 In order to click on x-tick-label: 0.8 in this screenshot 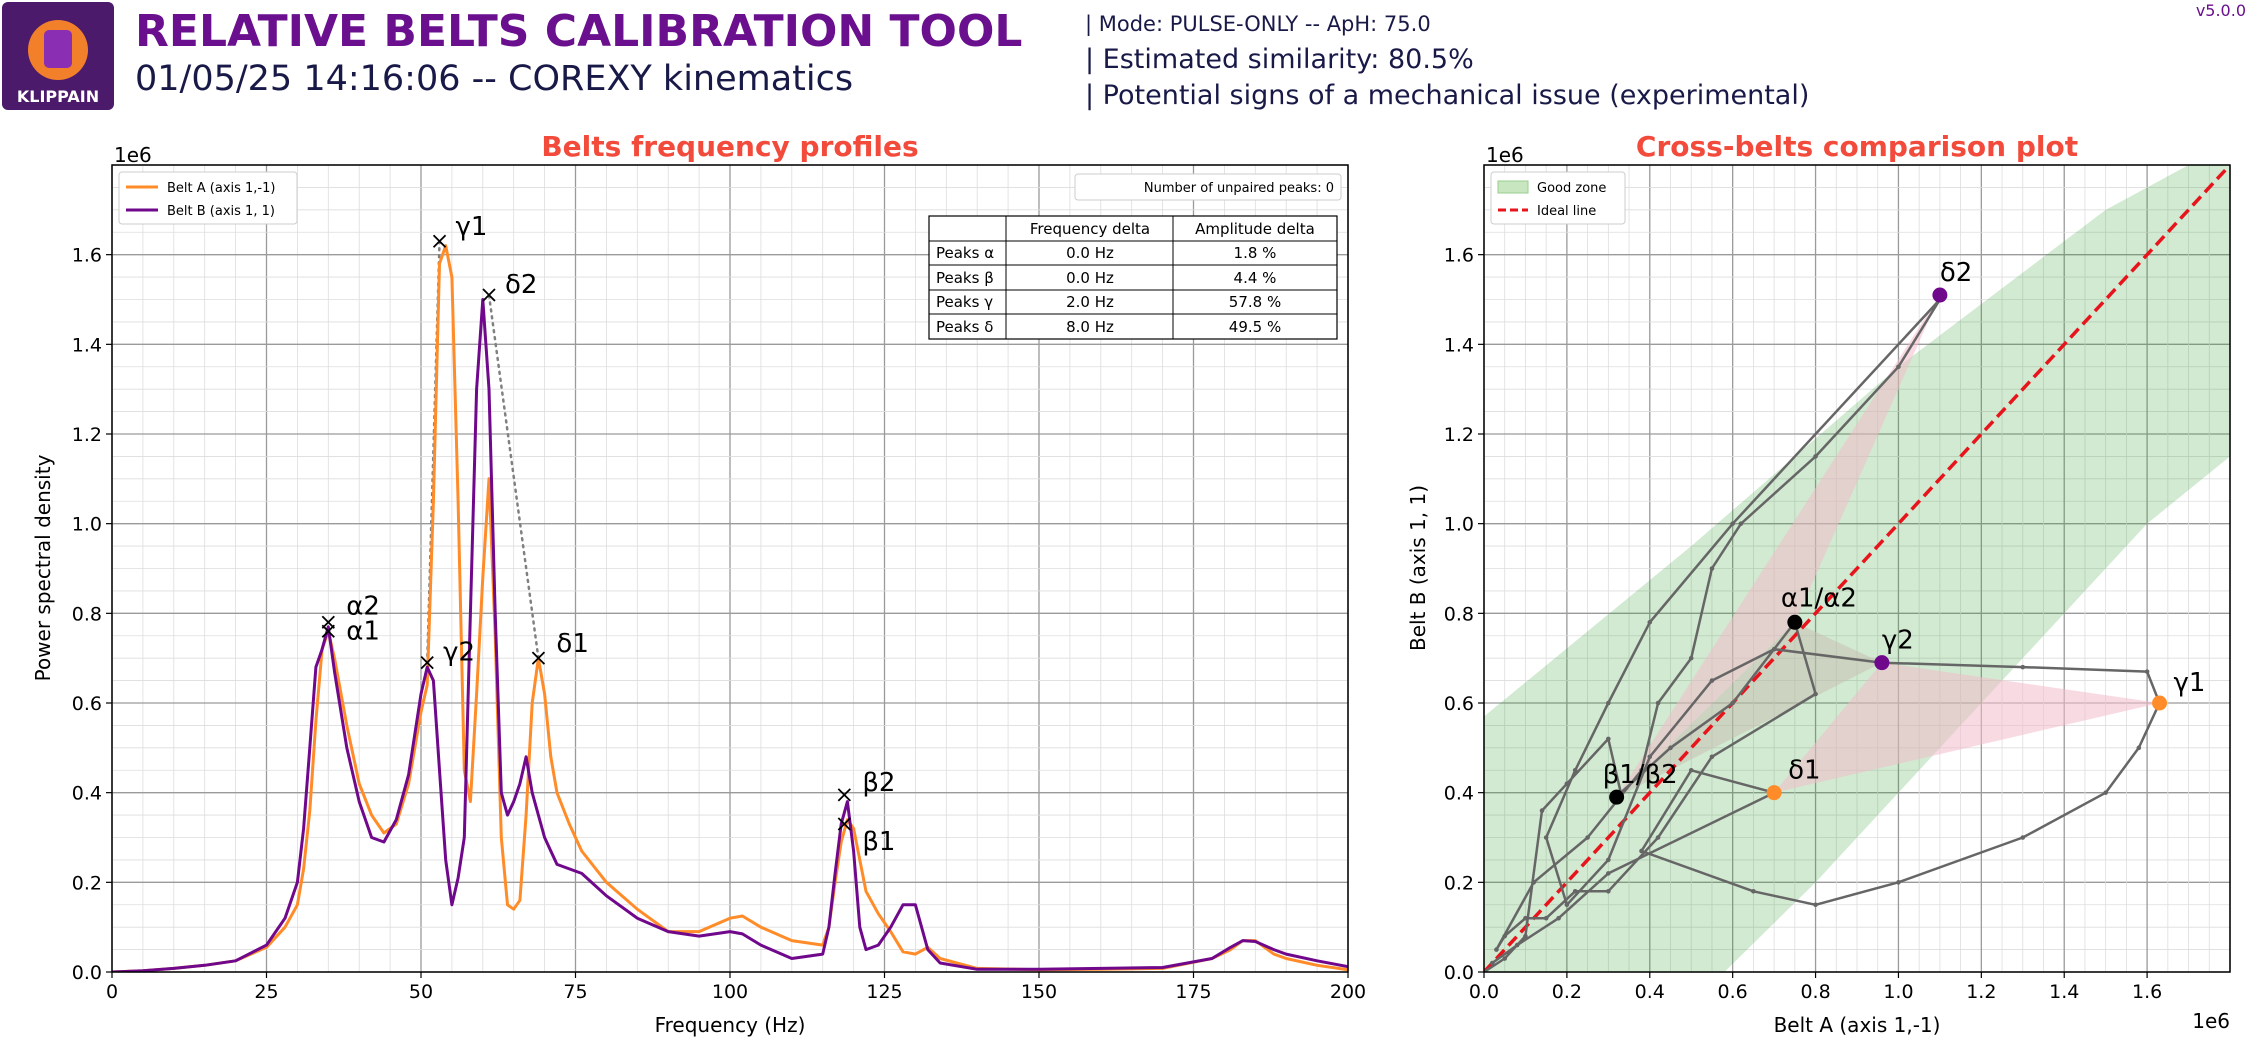, I will do `click(1815, 992)`.